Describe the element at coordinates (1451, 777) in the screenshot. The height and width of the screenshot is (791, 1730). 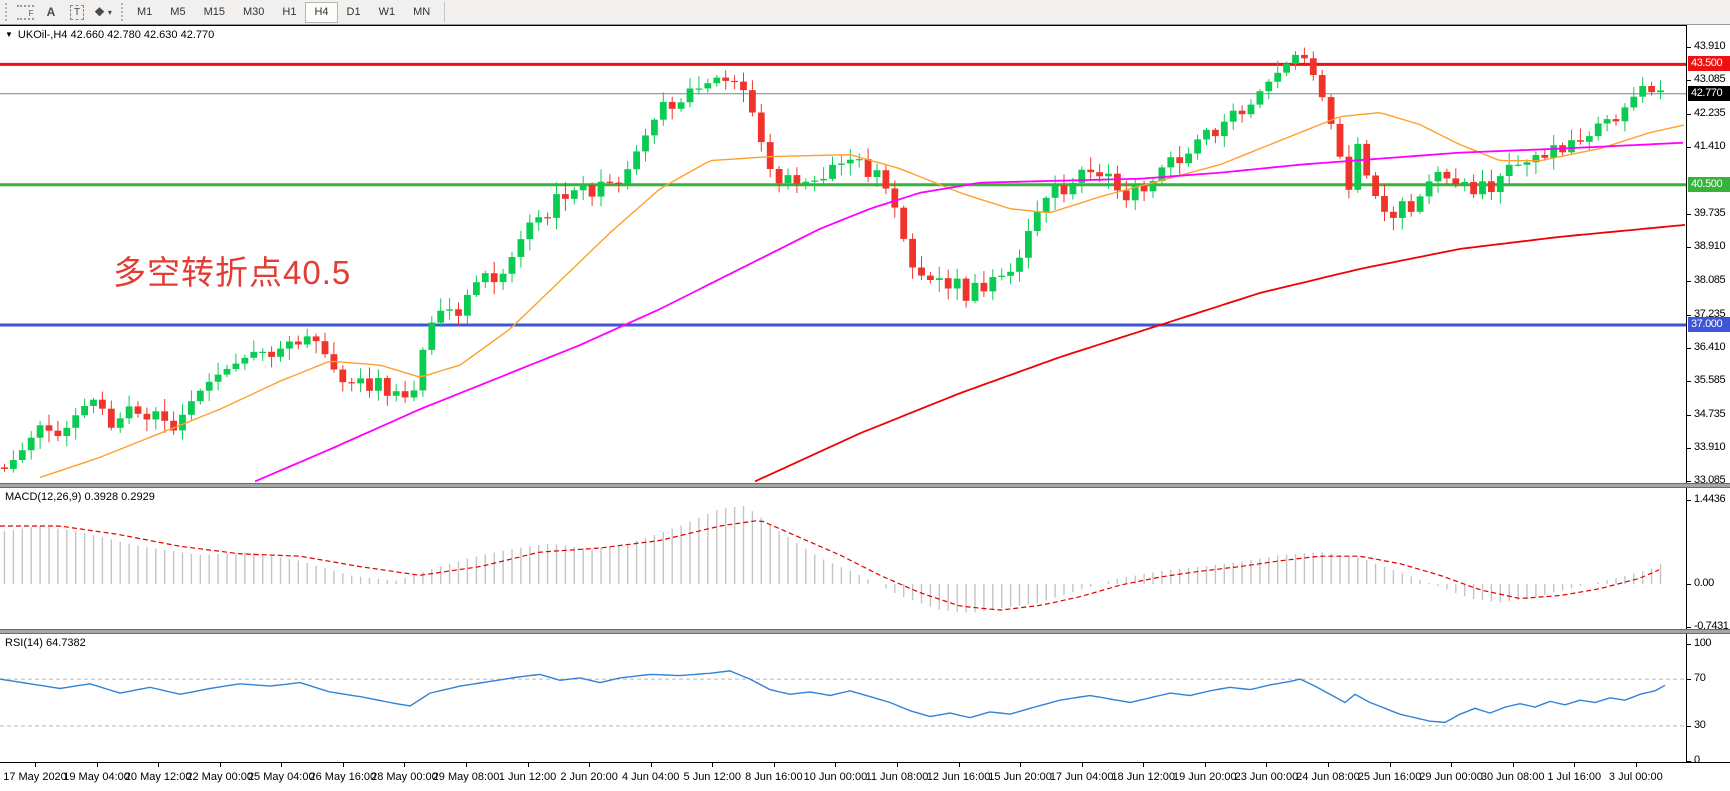
I see `time-tick-label: 29 Jun 00:00` at that location.